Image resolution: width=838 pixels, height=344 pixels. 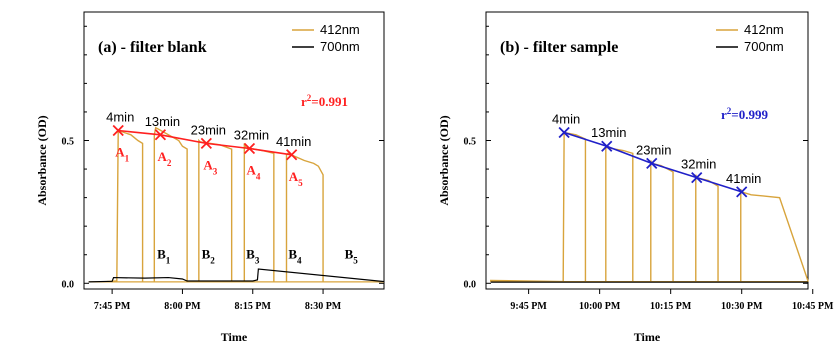 I want to click on a-label: A1, so click(x=122, y=154).